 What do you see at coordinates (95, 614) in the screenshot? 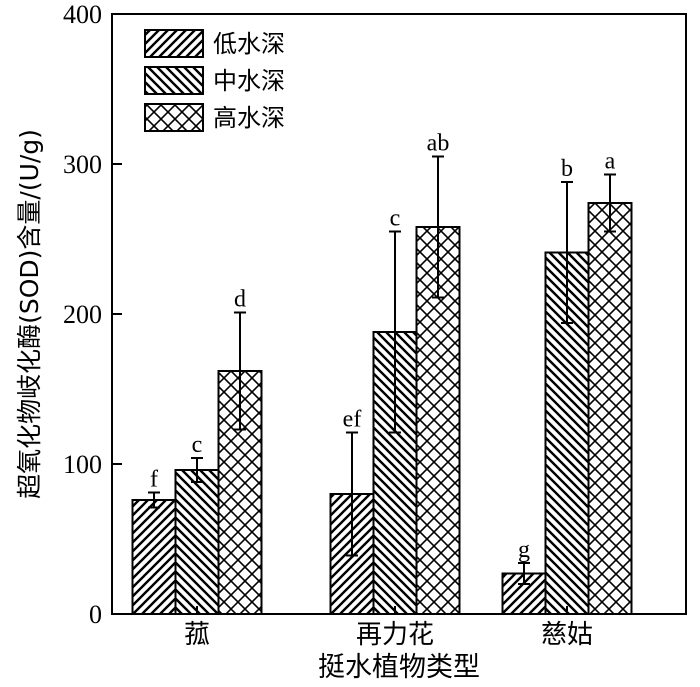
I see `y-tick-label: 0` at bounding box center [95, 614].